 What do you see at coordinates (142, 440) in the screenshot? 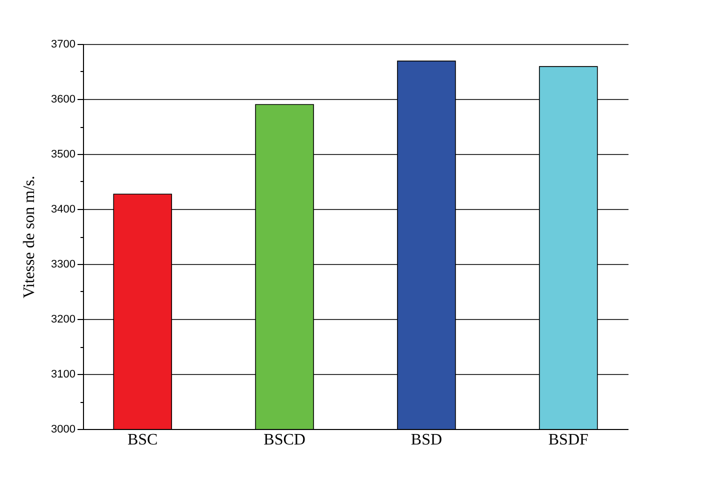
I see `x-tick-label: BSC` at bounding box center [142, 440].